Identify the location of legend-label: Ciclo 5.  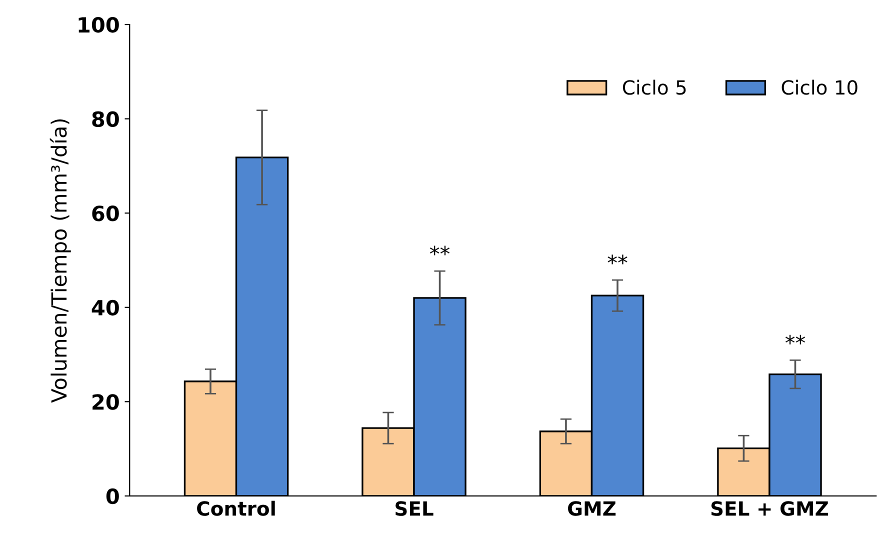
(654, 87).